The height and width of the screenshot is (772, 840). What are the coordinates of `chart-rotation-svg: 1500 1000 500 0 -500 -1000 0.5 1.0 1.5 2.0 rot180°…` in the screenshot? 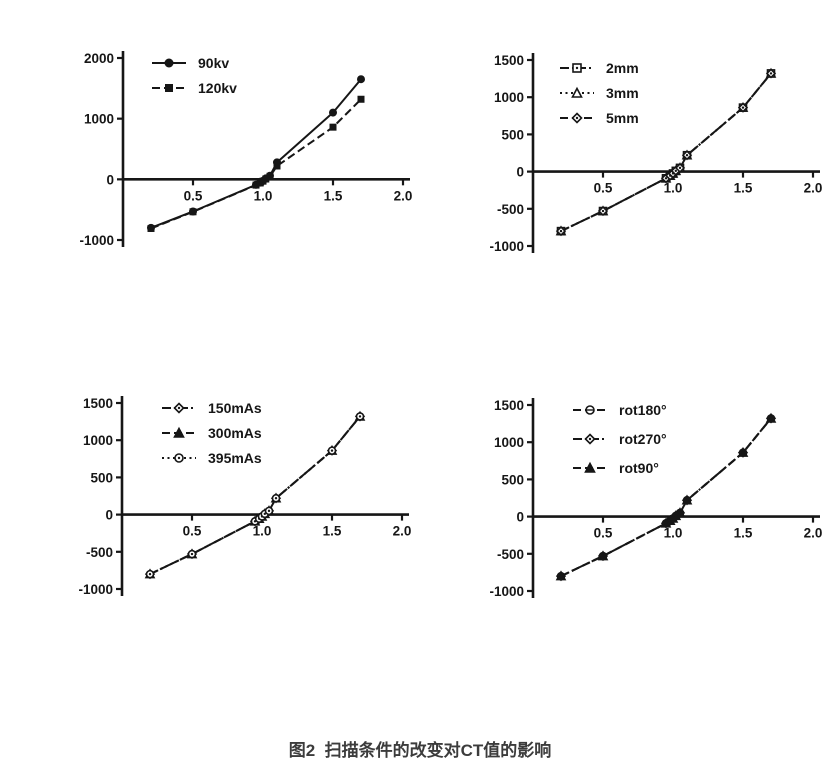 It's located at (656, 498).